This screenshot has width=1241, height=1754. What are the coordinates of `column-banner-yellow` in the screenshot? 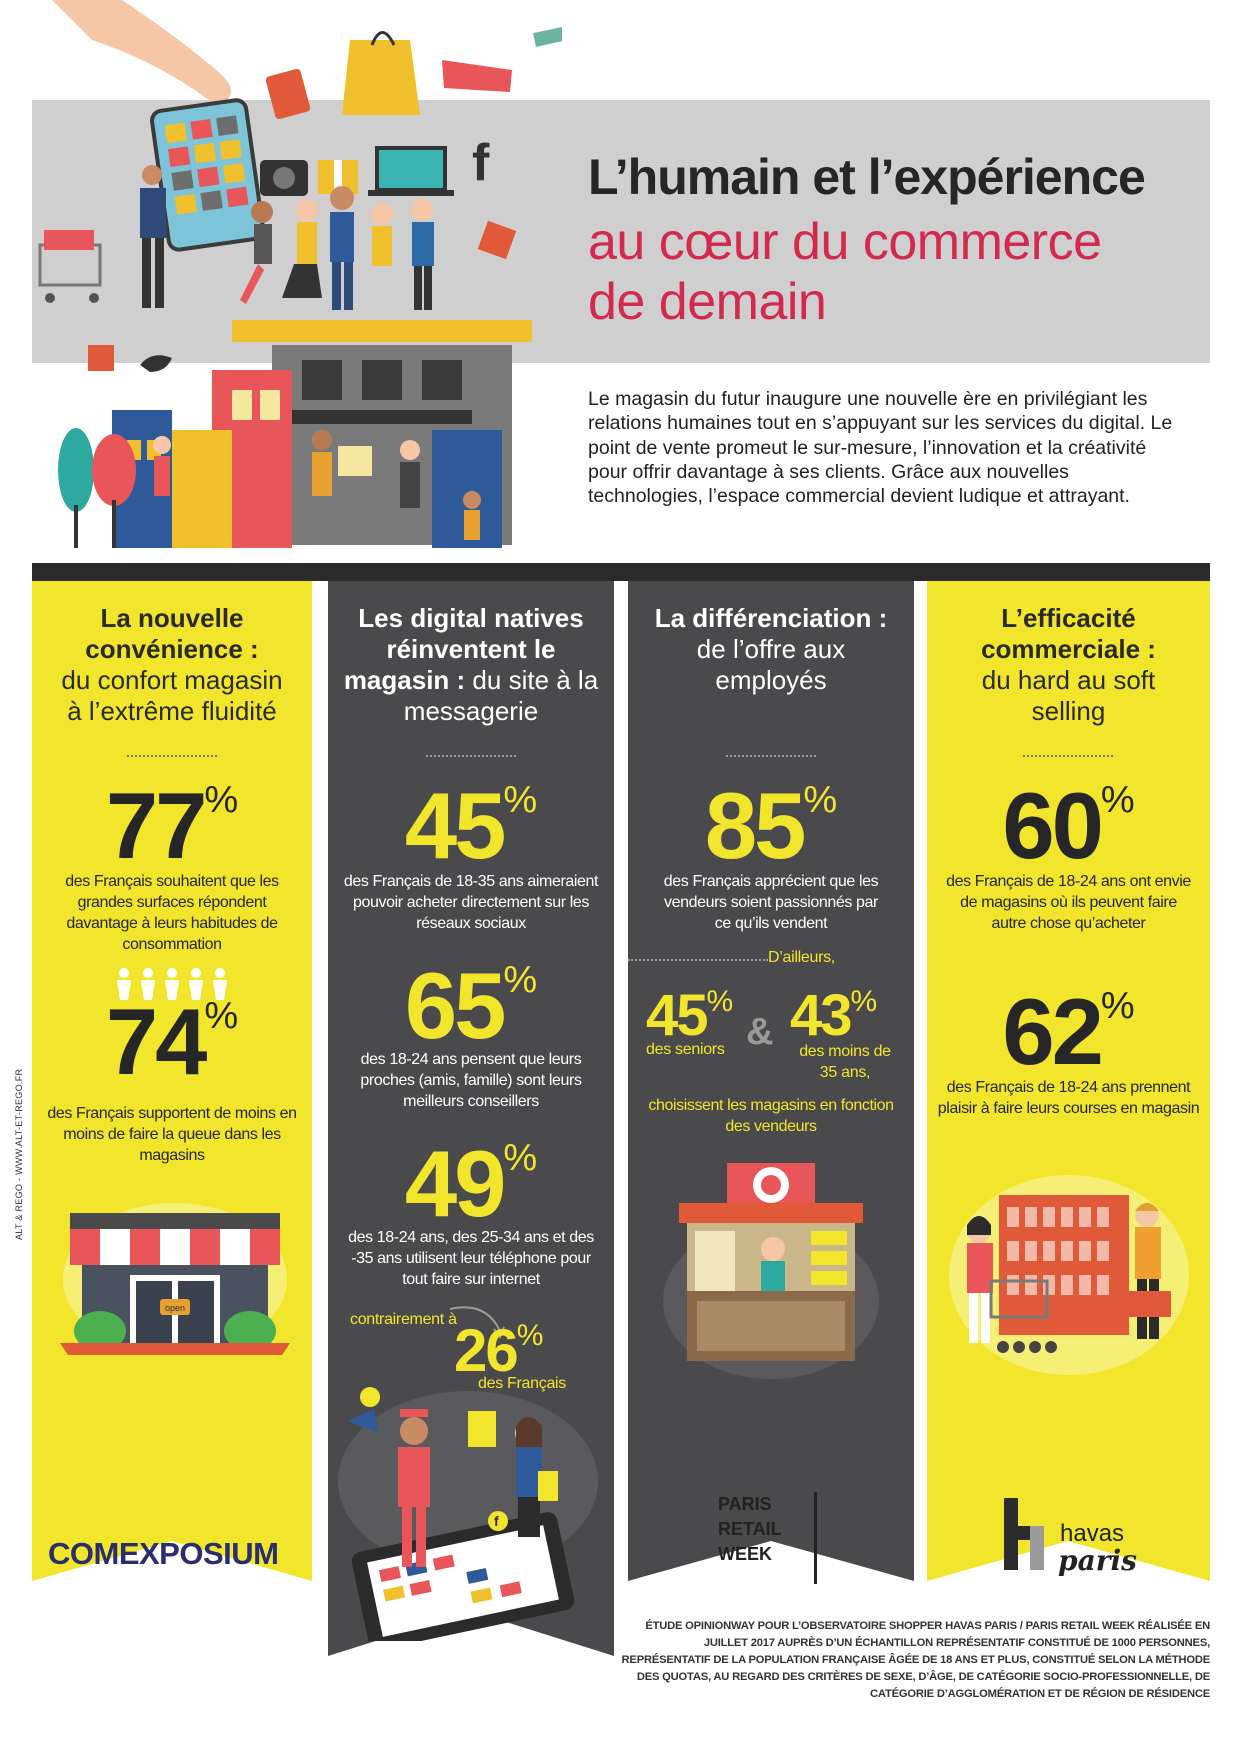 It's located at (172, 1081).